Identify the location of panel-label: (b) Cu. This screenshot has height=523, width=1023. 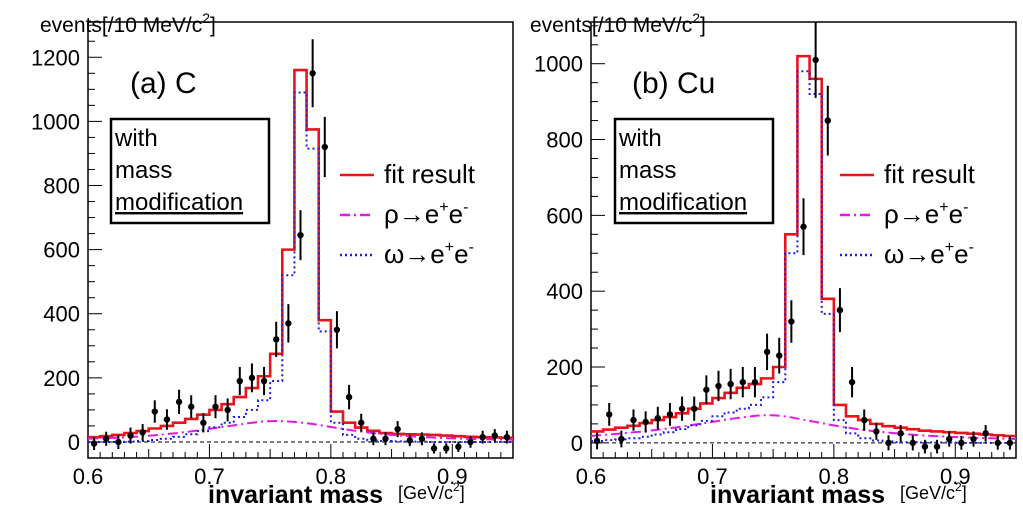
(673, 83).